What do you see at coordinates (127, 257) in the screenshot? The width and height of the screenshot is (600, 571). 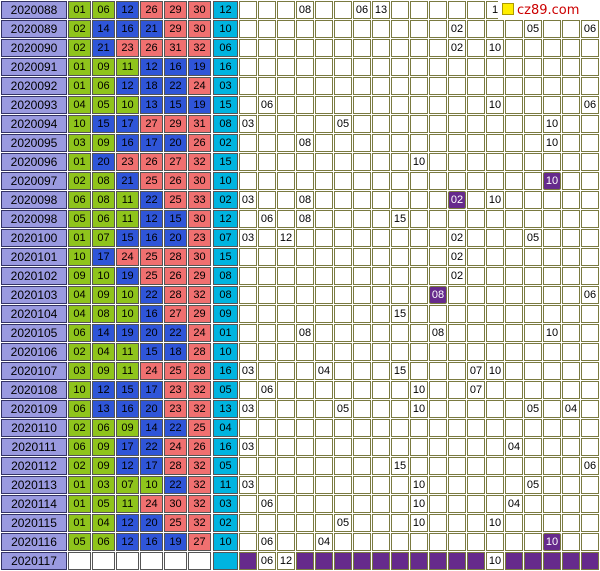 I see `red-ball: 24` at bounding box center [127, 257].